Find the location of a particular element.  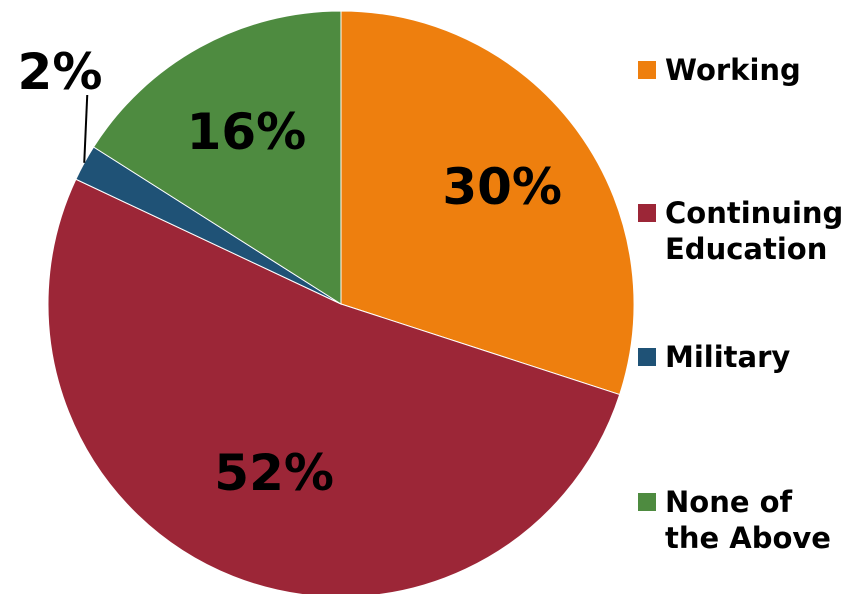

legend-item-working: Working is located at coordinates (719, 70).